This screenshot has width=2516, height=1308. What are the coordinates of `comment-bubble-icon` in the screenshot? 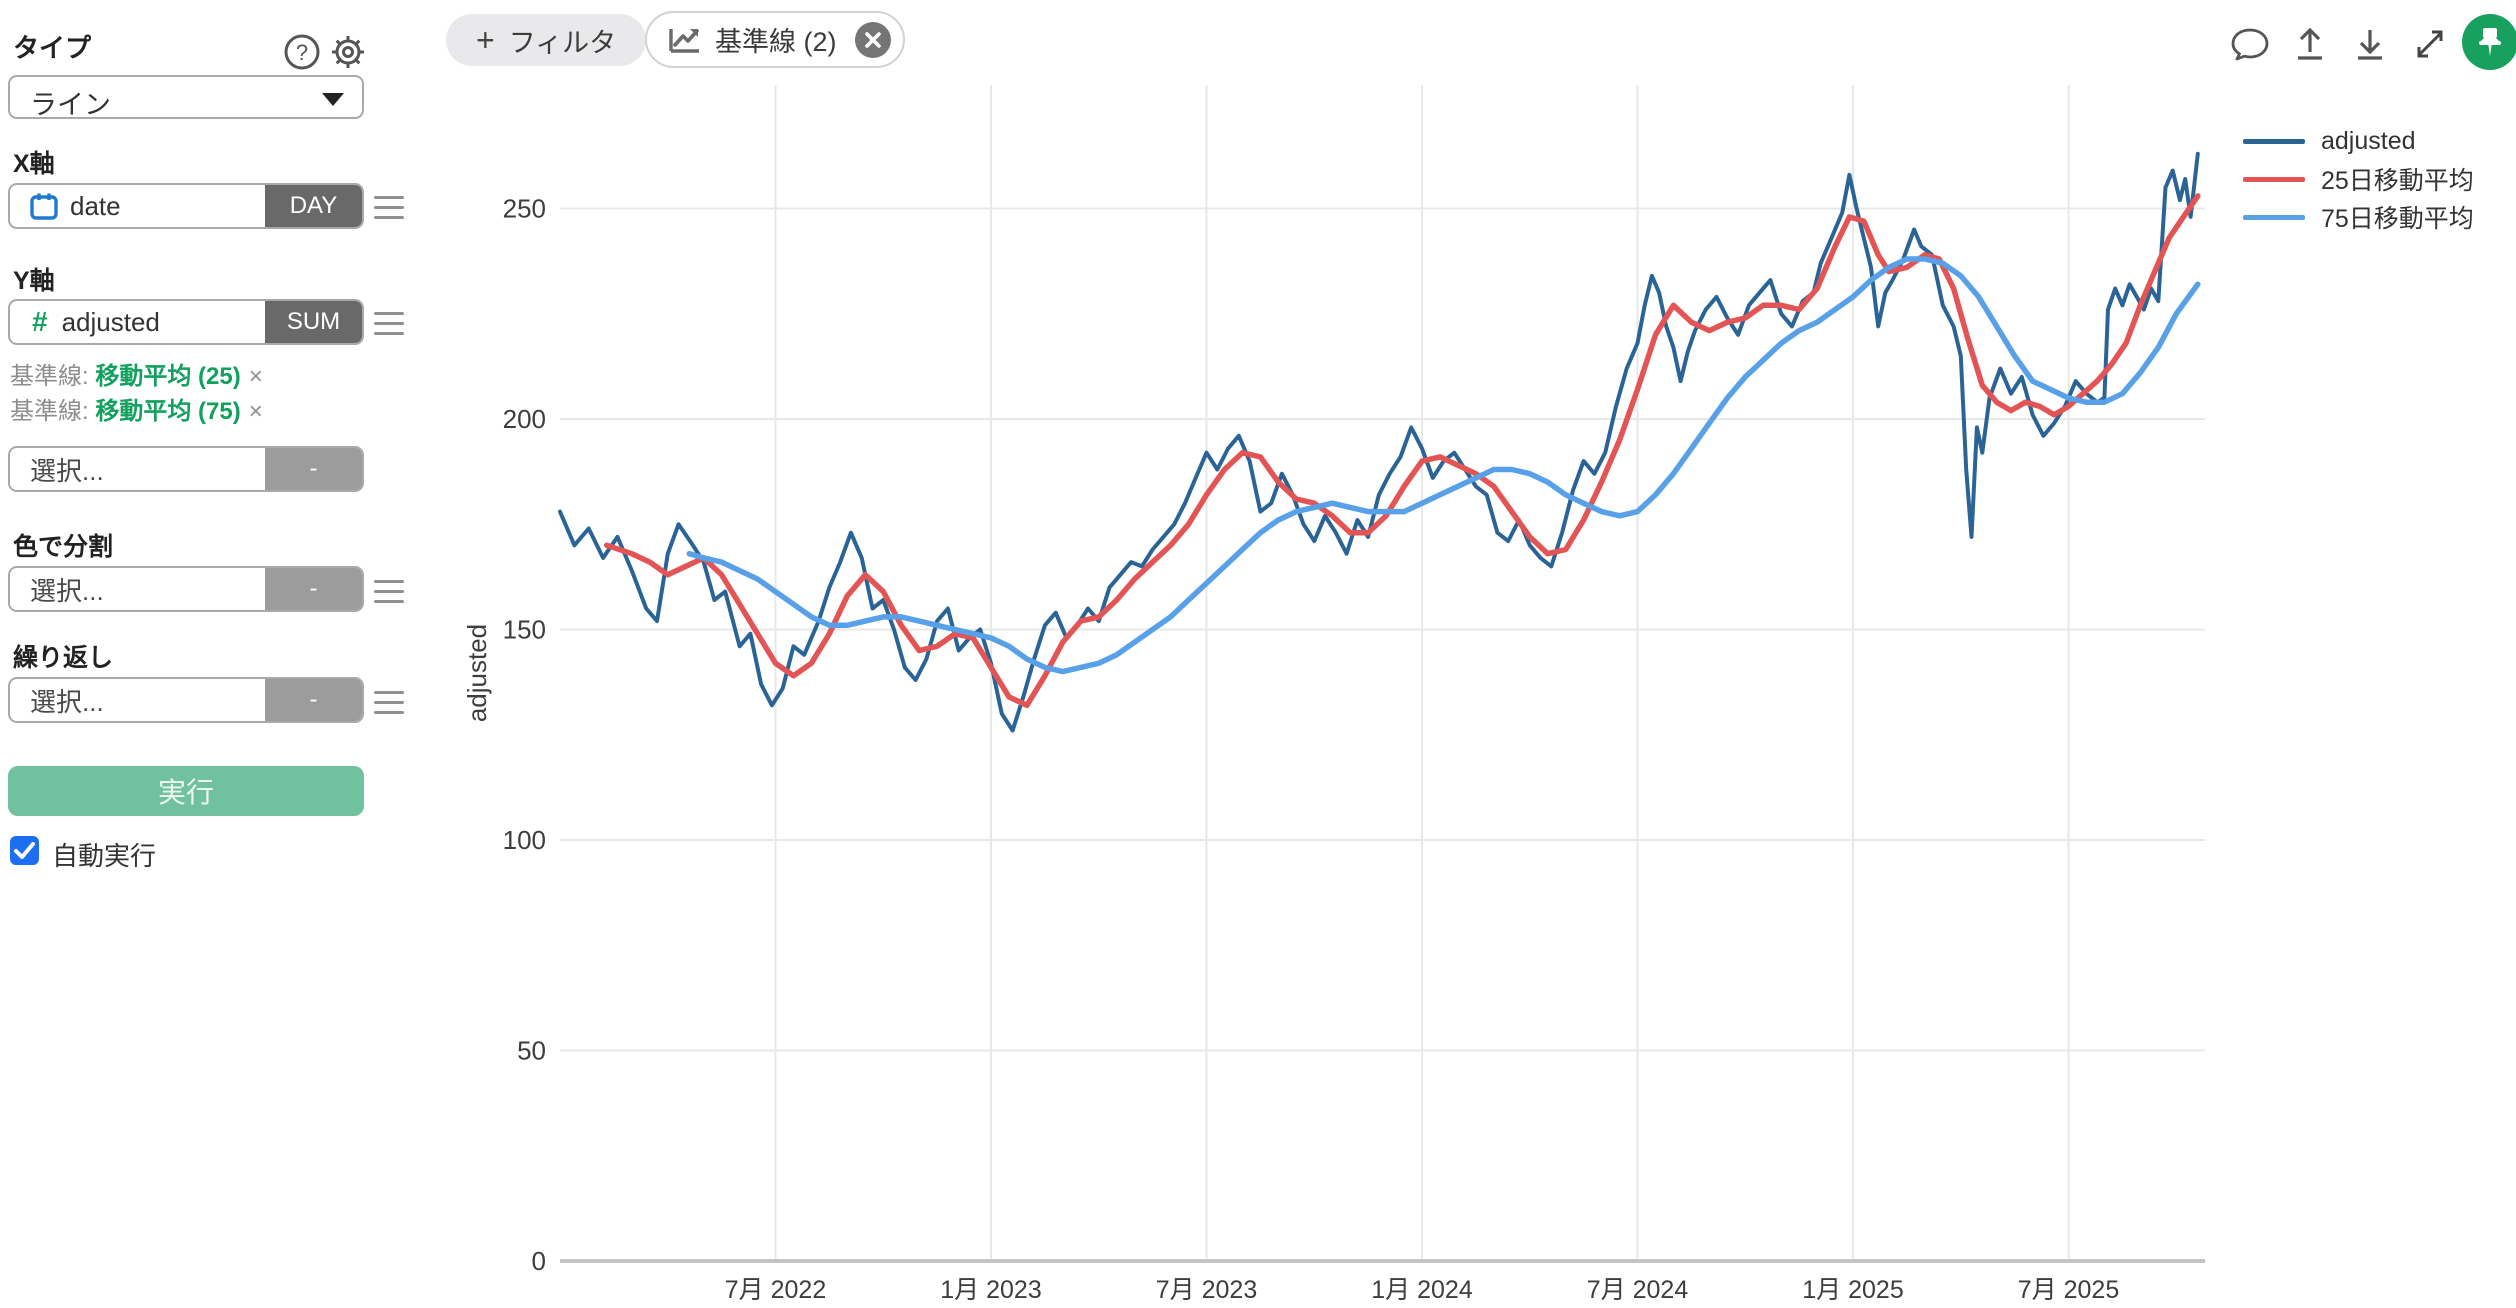 It's located at (2250, 44).